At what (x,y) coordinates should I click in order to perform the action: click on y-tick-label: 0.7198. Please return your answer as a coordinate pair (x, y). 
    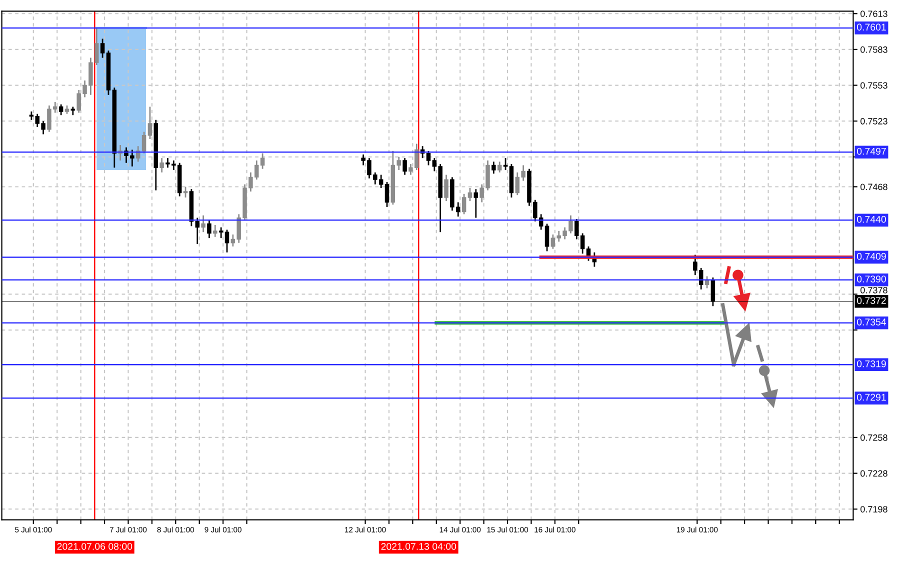
    Looking at the image, I should click on (874, 509).